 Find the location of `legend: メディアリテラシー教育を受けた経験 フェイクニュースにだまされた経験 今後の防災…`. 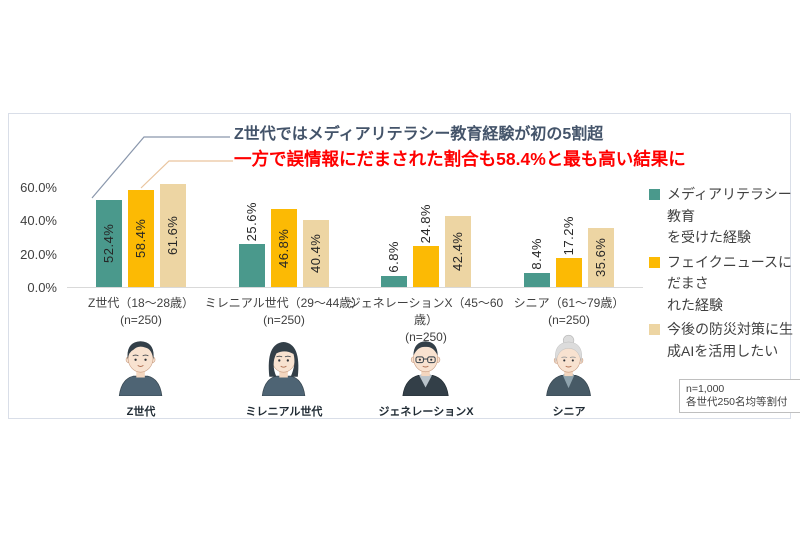

legend: メディアリテラシー教育を受けた経験 フェイクニュースにだまされた経験 今後の防災… is located at coordinates (724, 273).